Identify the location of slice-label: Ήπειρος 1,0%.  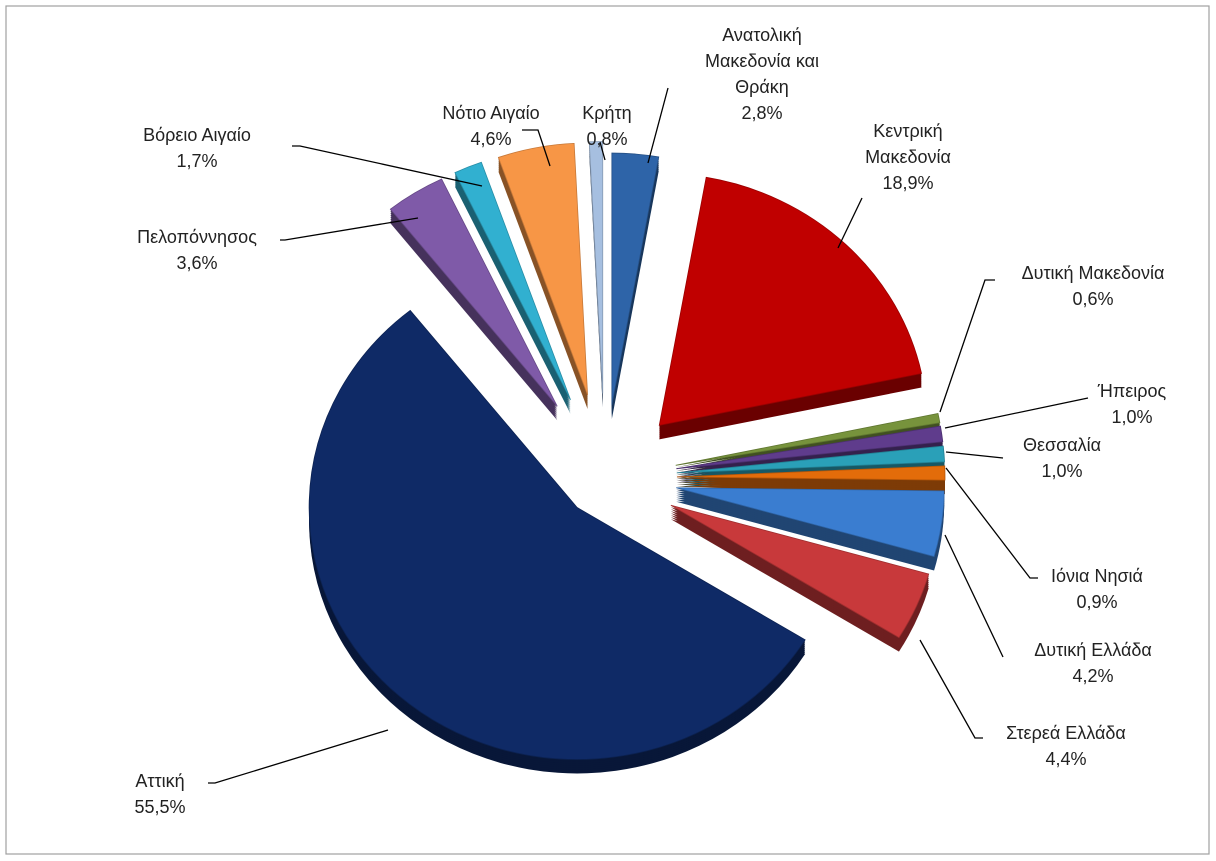
(1132, 404).